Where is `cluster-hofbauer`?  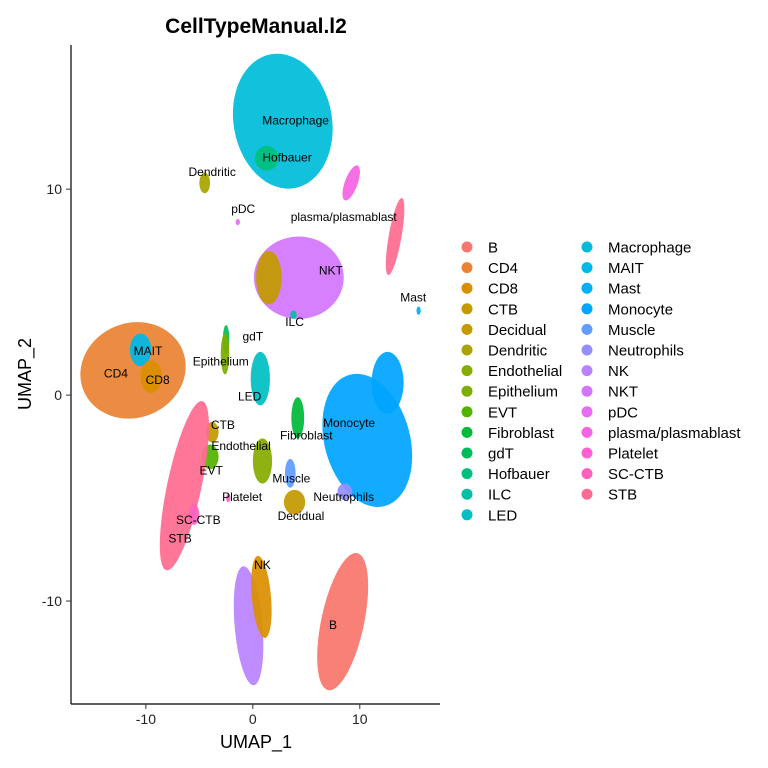 cluster-hofbauer is located at coordinates (266, 158).